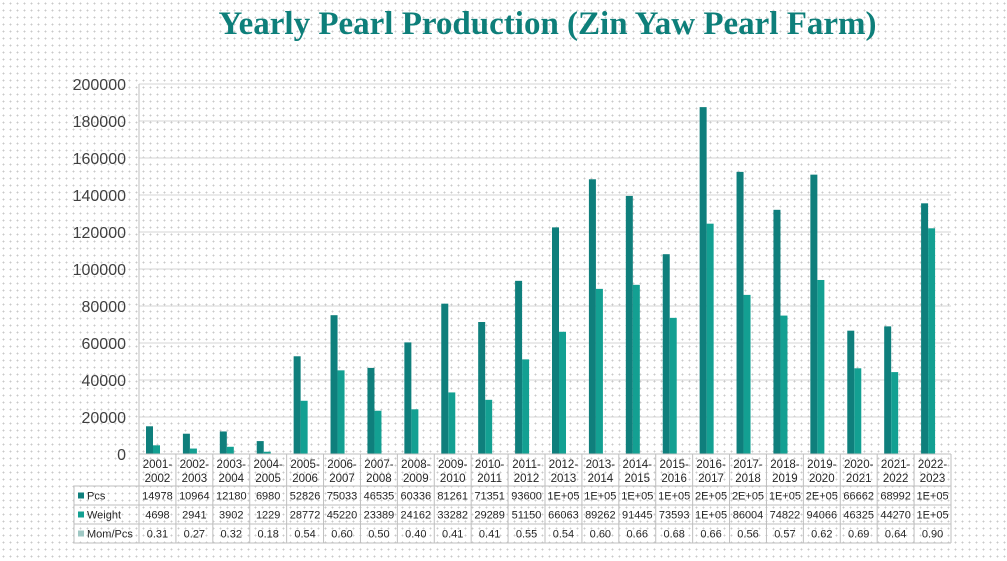  Describe the element at coordinates (895, 497) in the screenshot. I see `data-label: 68992` at that location.